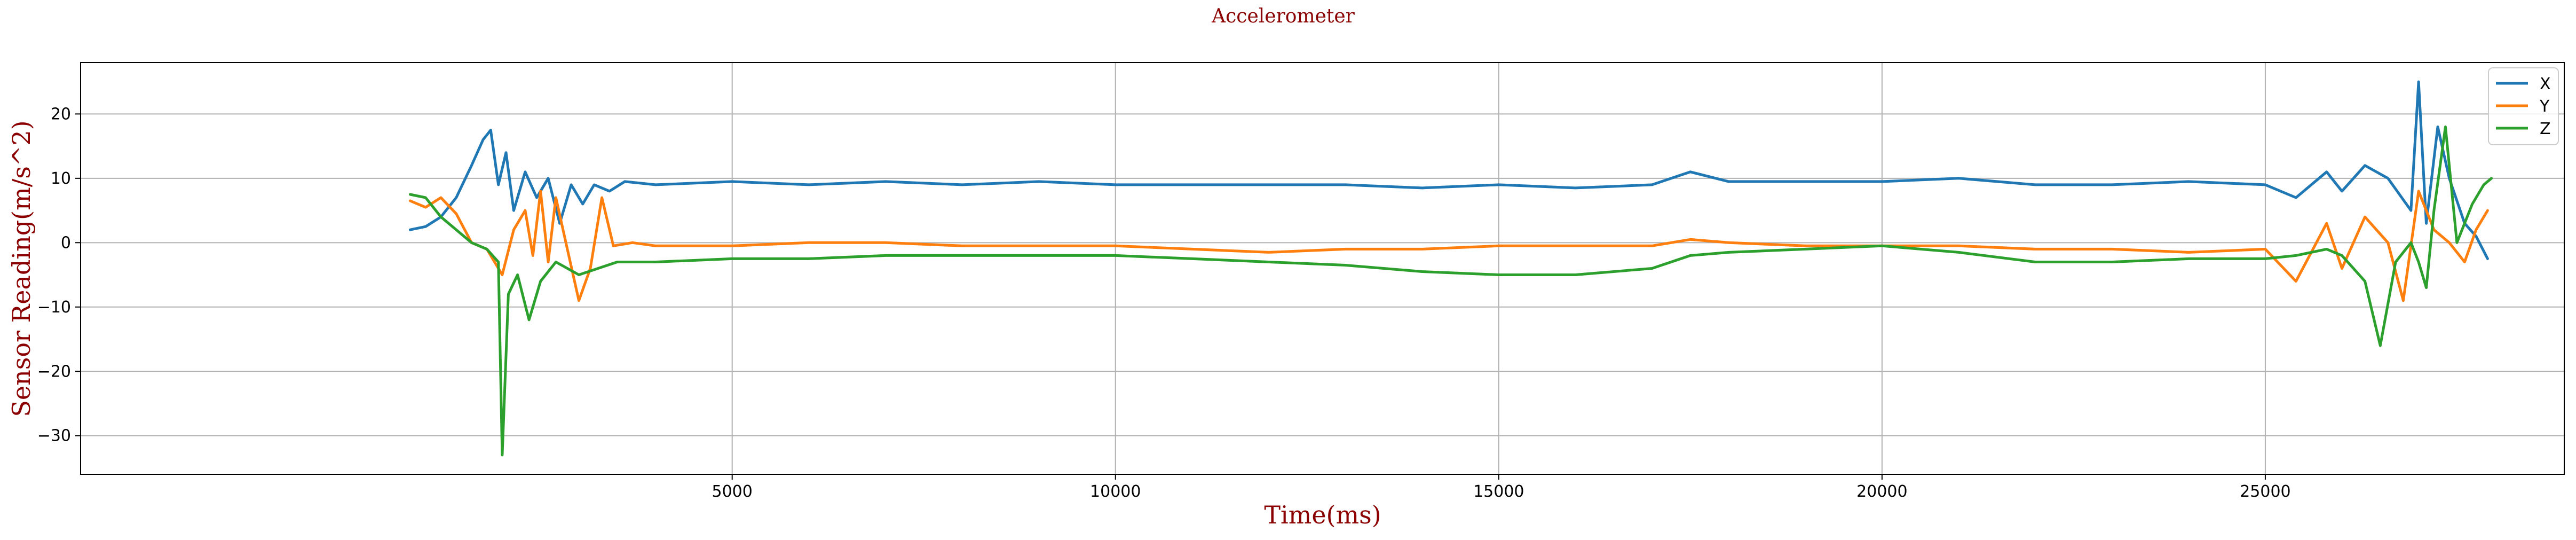 The image size is (2576, 540). What do you see at coordinates (2544, 107) in the screenshot?
I see `legend-label-y: Y` at bounding box center [2544, 107].